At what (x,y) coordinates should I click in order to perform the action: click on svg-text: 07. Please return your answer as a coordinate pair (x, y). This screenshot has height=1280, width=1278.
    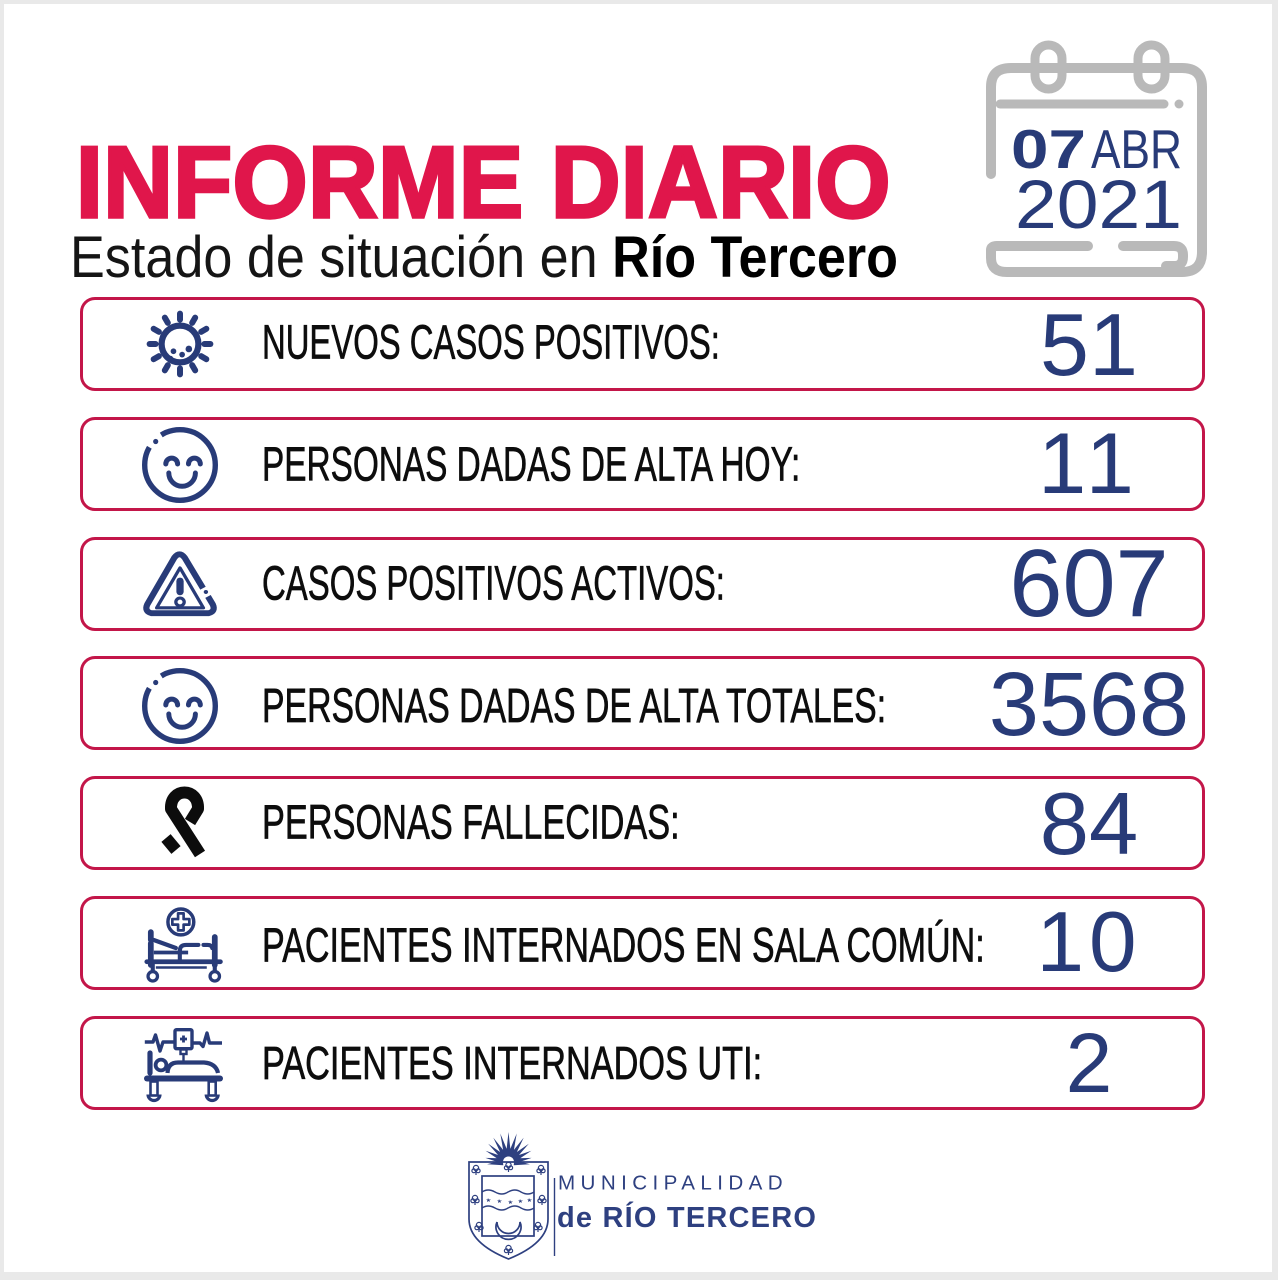
    Looking at the image, I should click on (1048, 149).